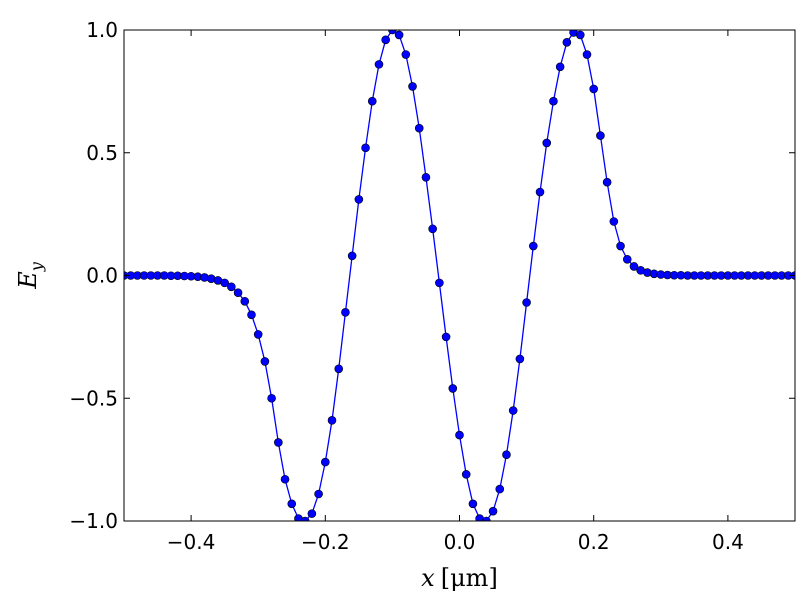  Describe the element at coordinates (460, 542) in the screenshot. I see `x-tick-label: 0.0` at that location.